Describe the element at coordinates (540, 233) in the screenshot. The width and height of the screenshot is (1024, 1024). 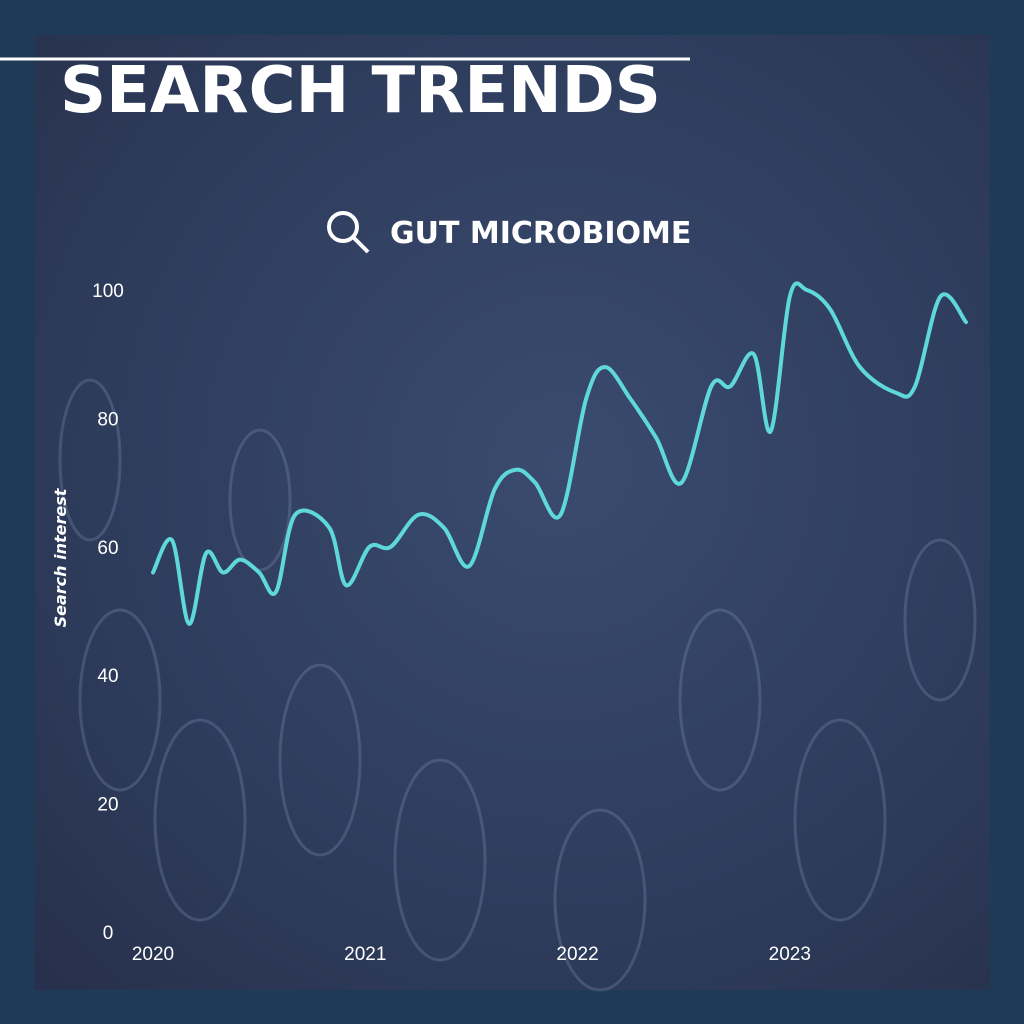
I see `chart-subtitle: GUT MICROBIOME` at that location.